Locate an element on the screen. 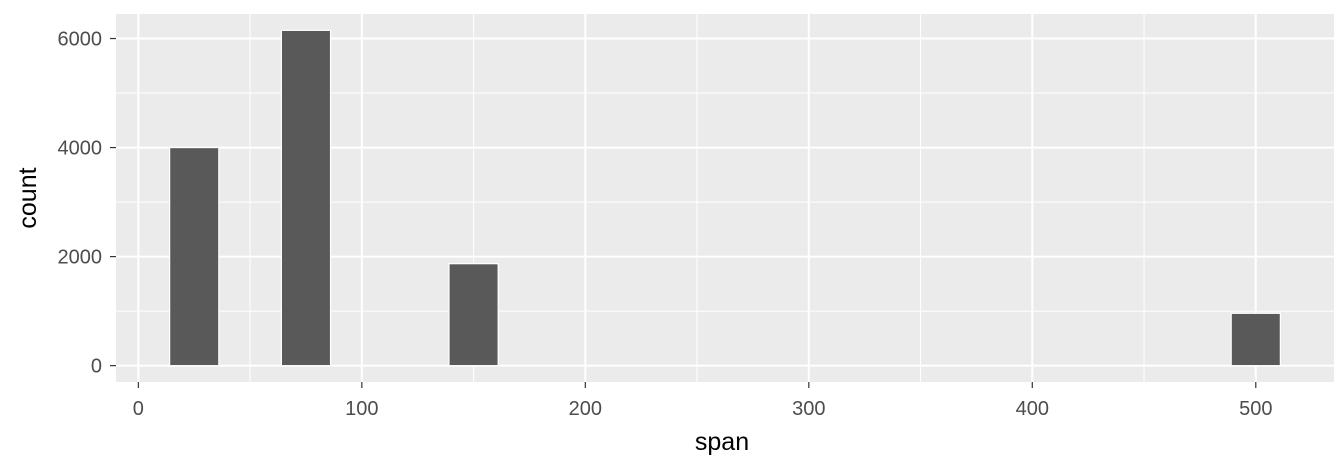  x-tick-label: 200 is located at coordinates (585, 409).